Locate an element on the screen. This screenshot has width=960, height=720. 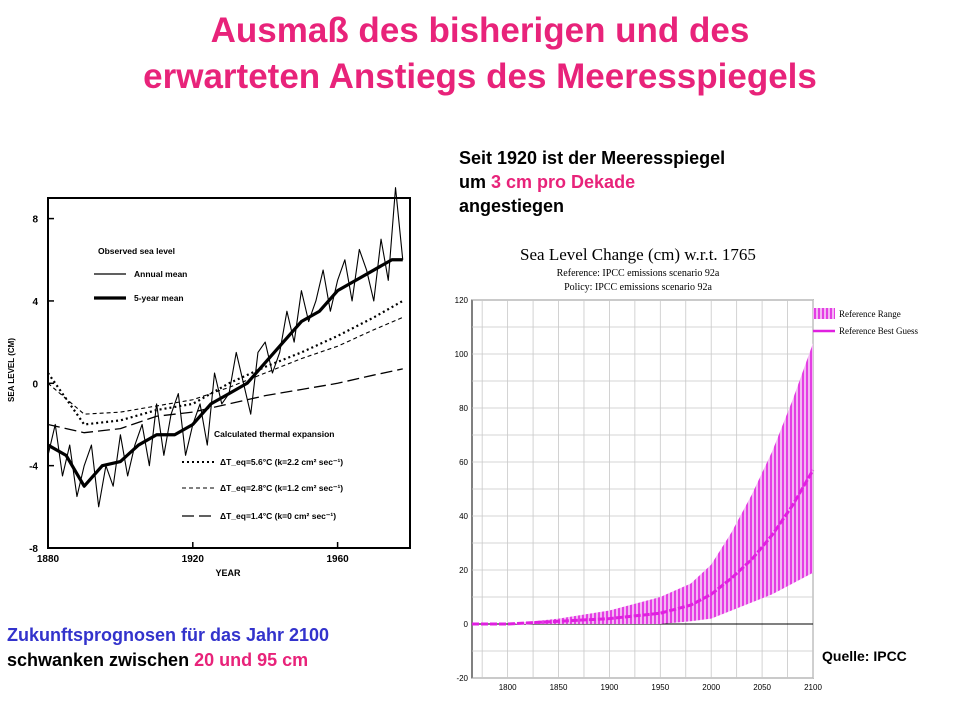
legend-5yr-label: 5-year mean is located at coordinates (159, 298).